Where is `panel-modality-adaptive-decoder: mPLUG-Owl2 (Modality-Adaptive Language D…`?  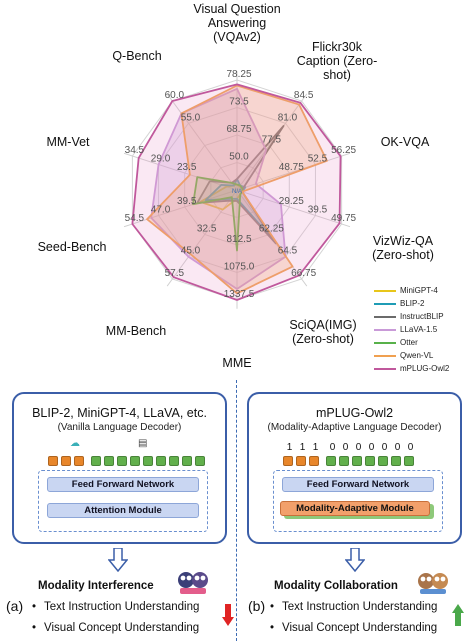
panel-modality-adaptive-decoder: mPLUG-Owl2 (Modality-Adaptive Language D… is located at coordinates (354, 468).